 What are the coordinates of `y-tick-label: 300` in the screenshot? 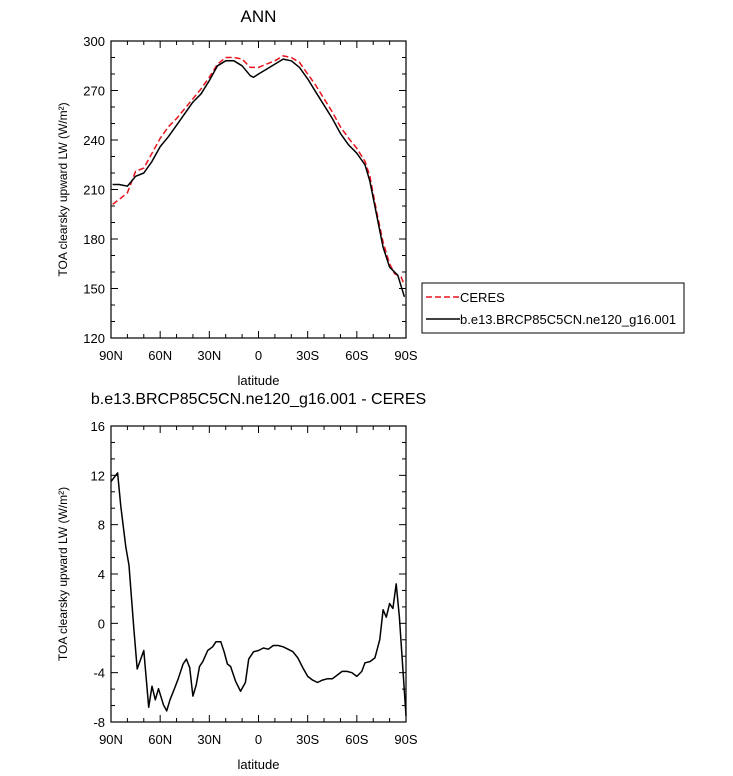 It's located at (94, 41).